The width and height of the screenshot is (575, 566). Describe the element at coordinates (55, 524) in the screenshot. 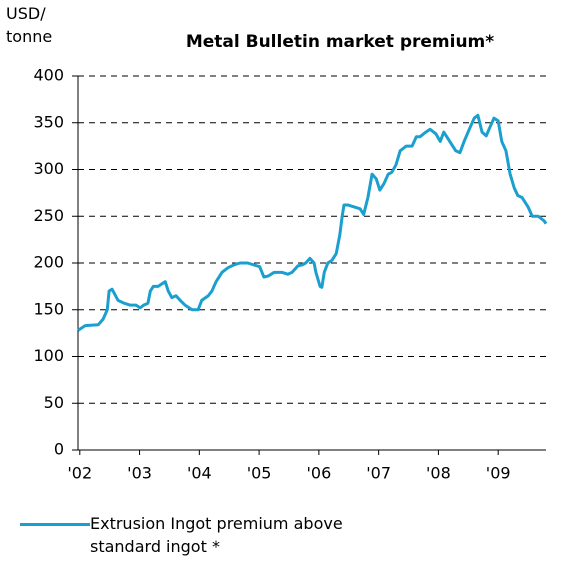

I see `legend-swatch` at that location.